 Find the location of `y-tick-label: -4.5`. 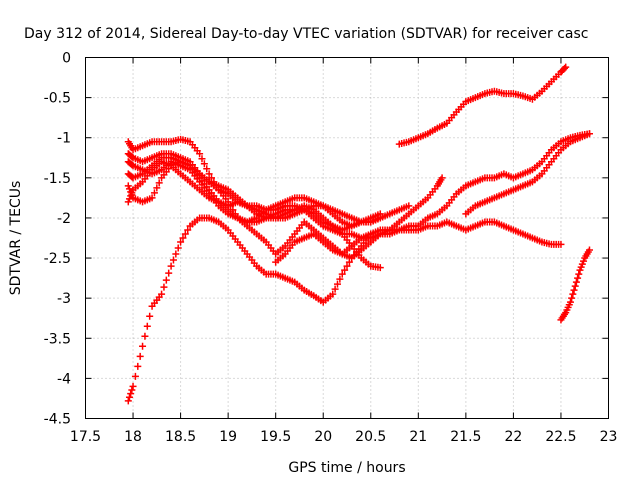

y-tick-label: -4.5 is located at coordinates (57, 420).